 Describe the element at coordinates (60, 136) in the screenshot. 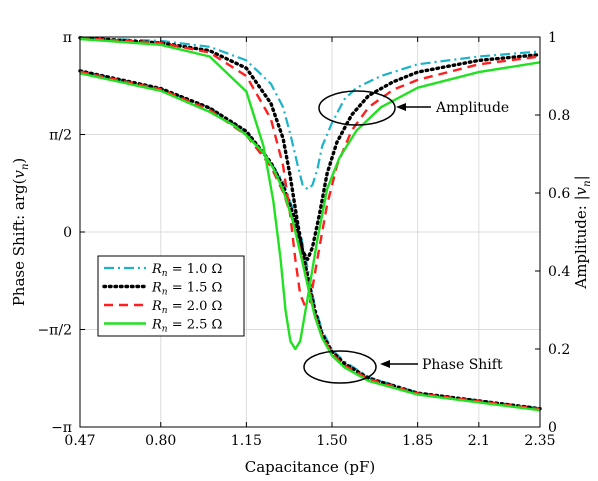

I see `y-left-tick-label: π/2` at that location.